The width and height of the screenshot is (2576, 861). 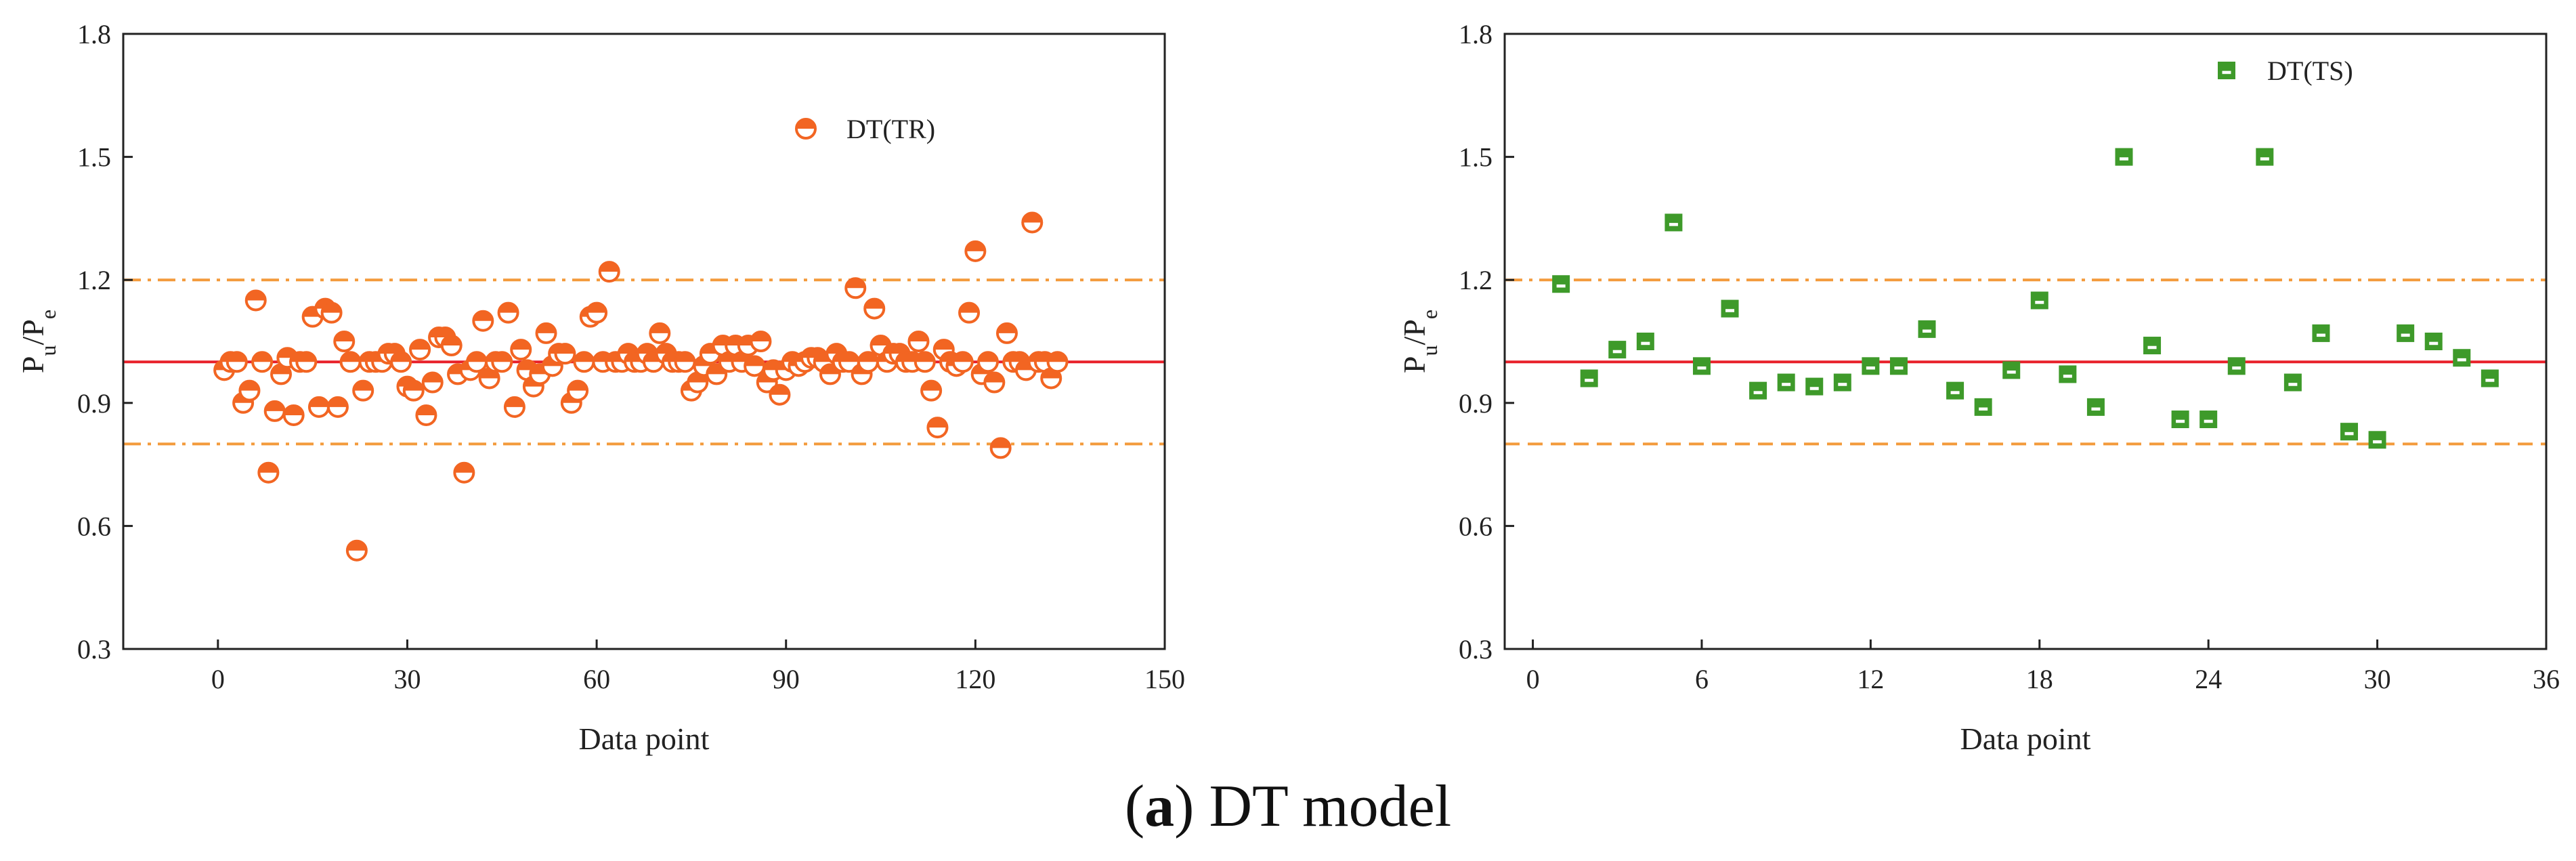 What do you see at coordinates (786, 679) in the screenshot?
I see `left-x-tick-label: 90` at bounding box center [786, 679].